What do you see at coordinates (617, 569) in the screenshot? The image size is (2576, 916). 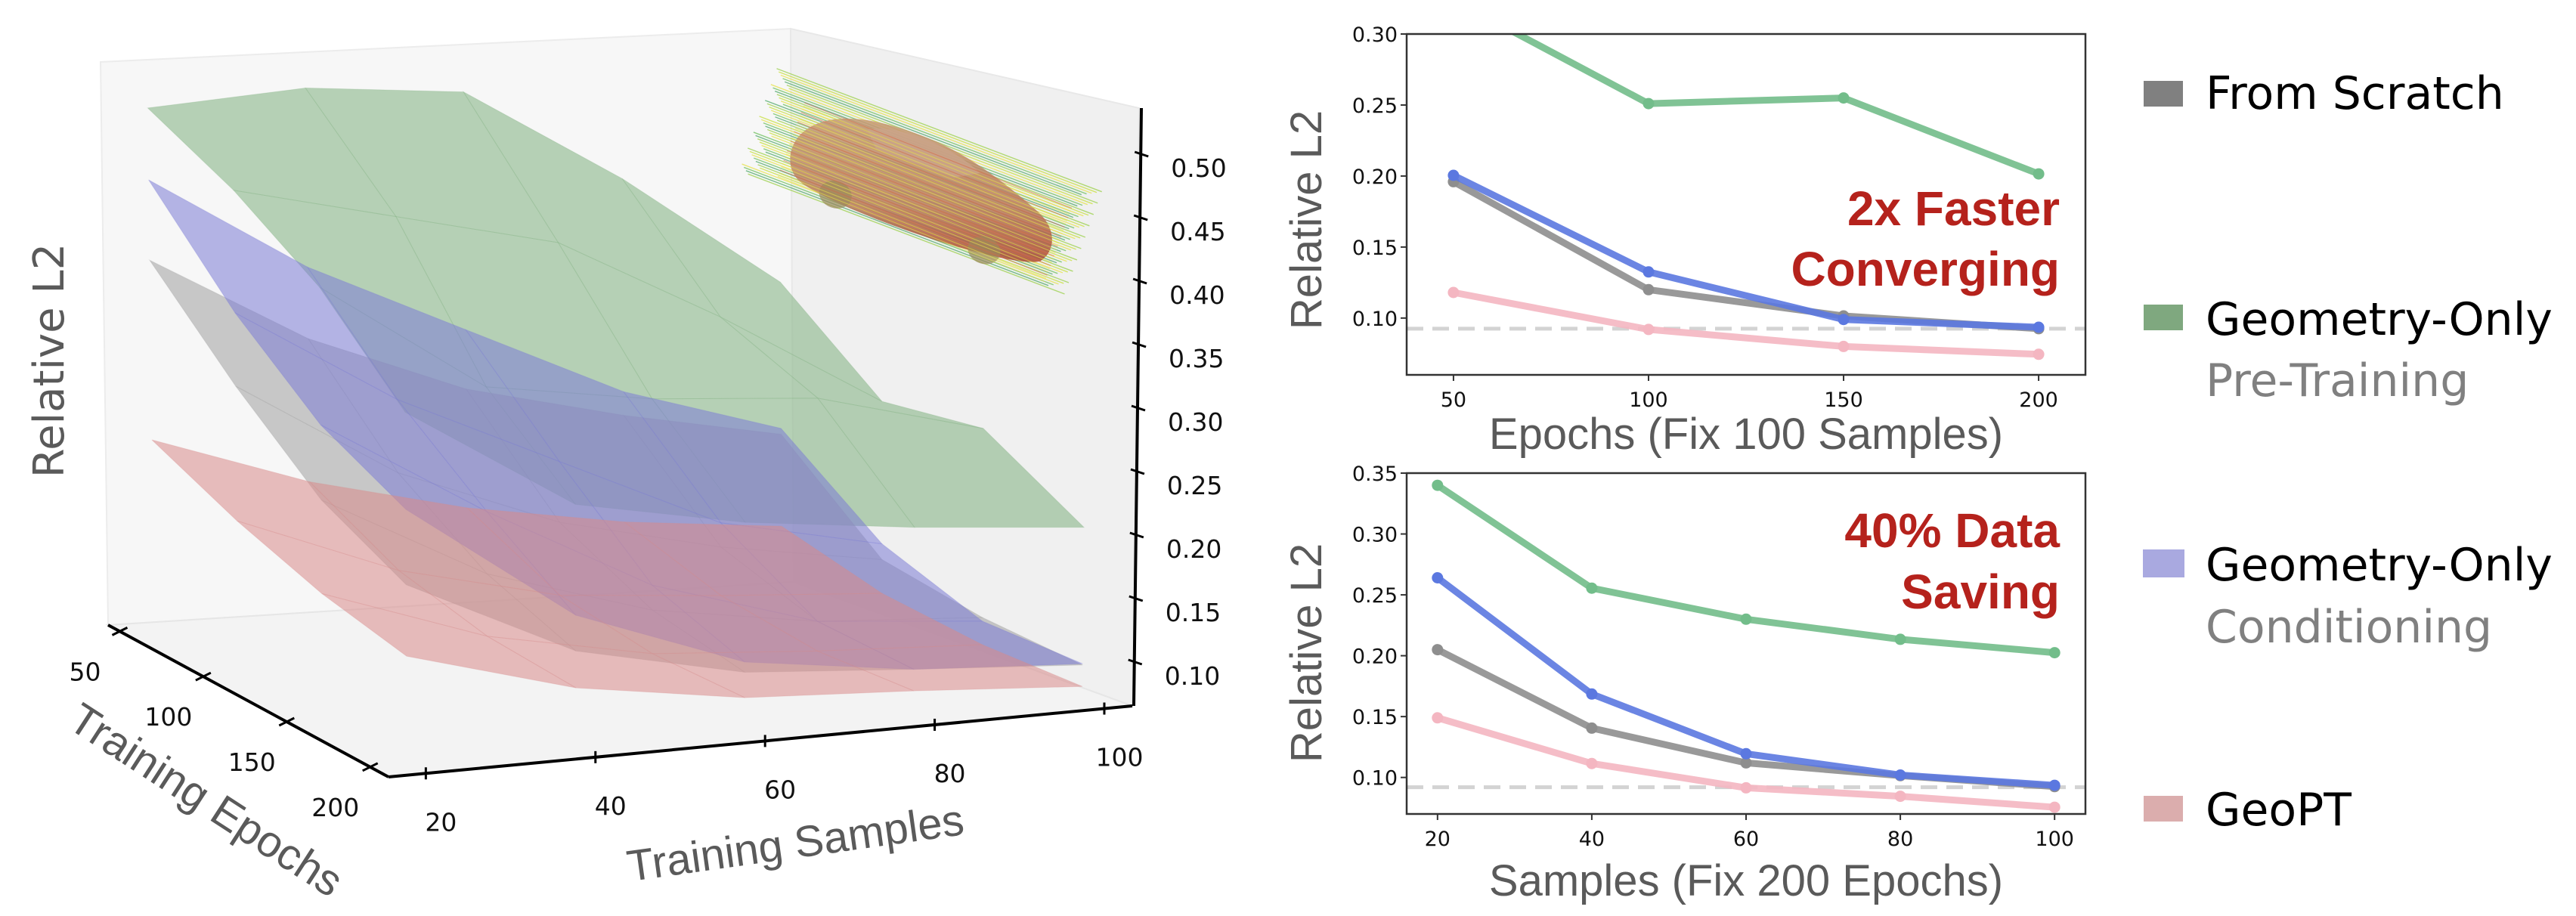 I see `surface-geopt` at bounding box center [617, 569].